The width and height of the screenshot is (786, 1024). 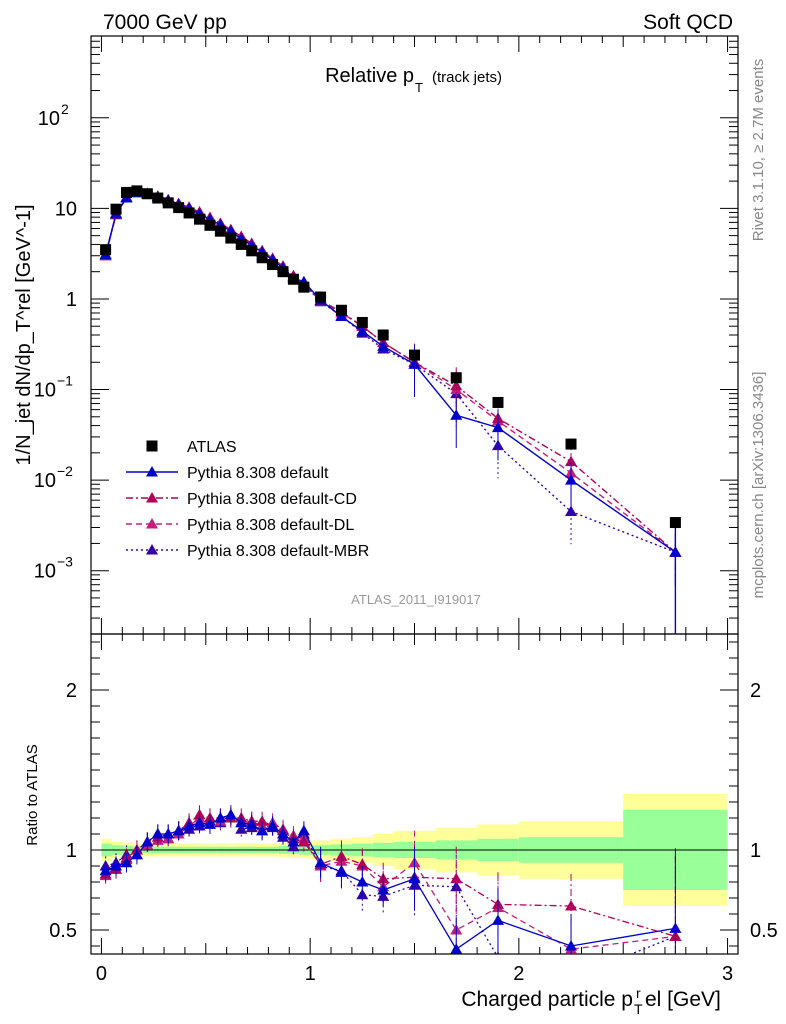 What do you see at coordinates (758, 150) in the screenshot?
I see `rivet-label-group: Rivet 3.1.10, ≥ 2.7M events` at bounding box center [758, 150].